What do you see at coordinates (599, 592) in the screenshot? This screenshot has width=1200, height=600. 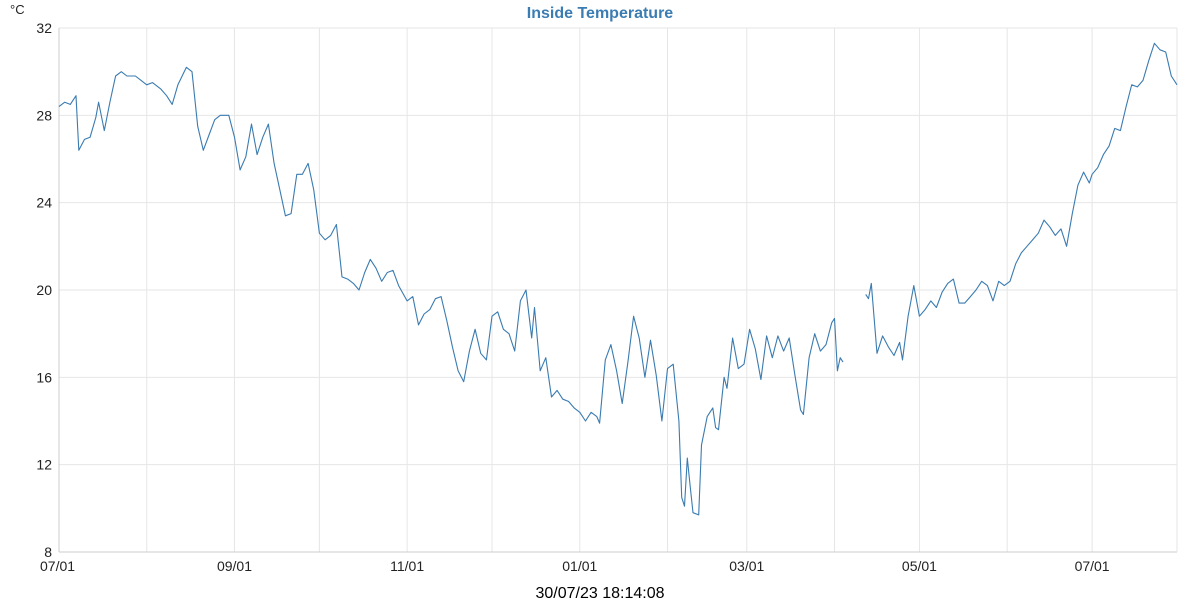 I see `footer-timestamp: 30/07/23 18:14:08` at bounding box center [599, 592].